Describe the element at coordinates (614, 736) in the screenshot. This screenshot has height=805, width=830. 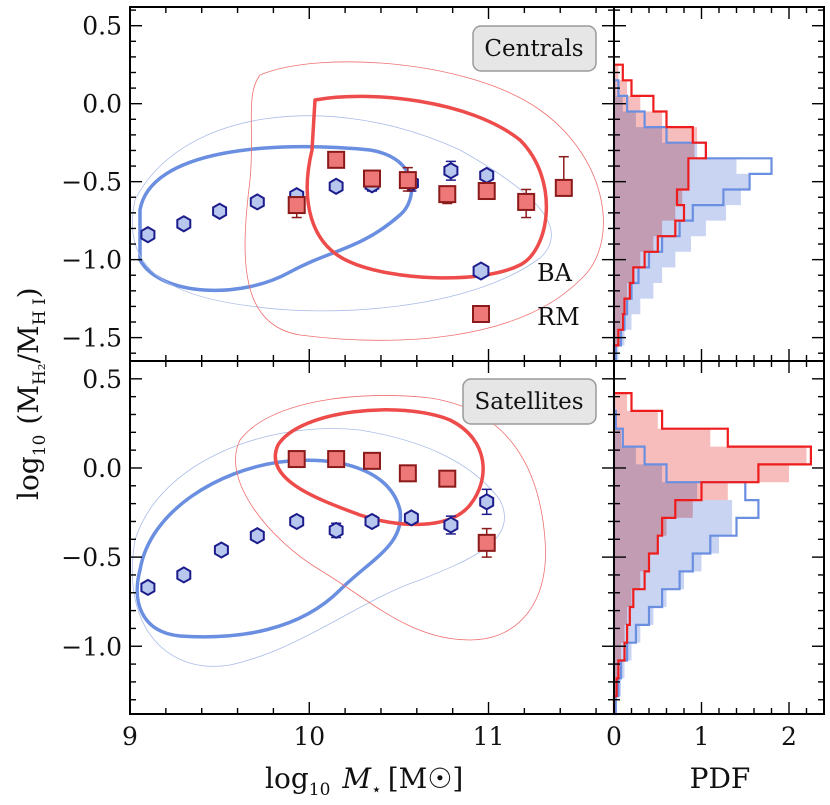
I see `pdf-x-tick-label: 0` at that location.